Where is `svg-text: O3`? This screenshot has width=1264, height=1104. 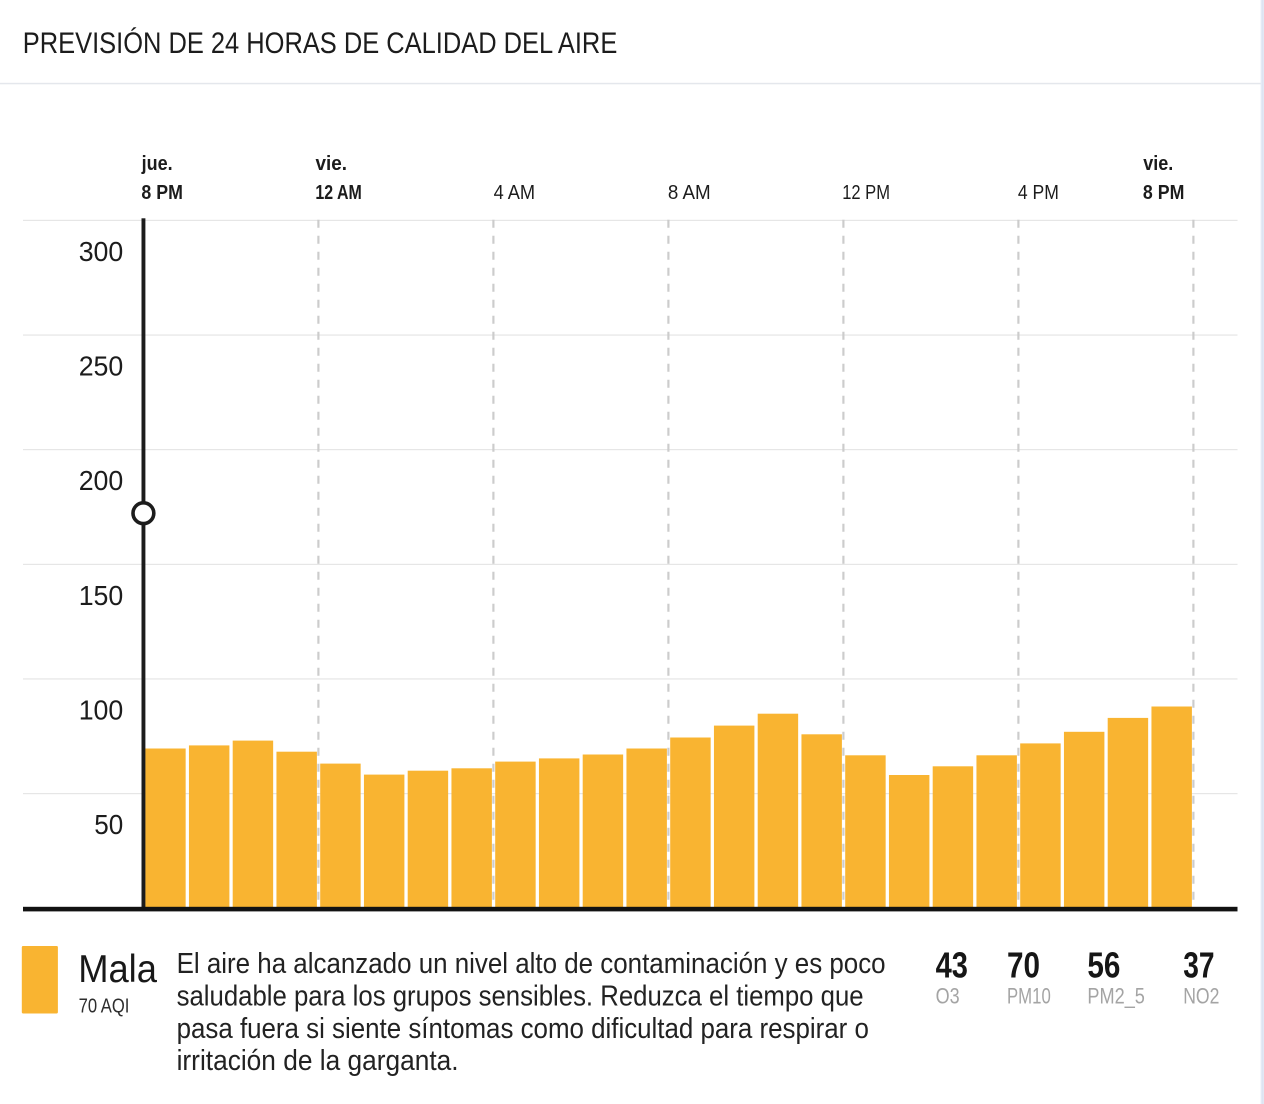
svg-text: O3 is located at coordinates (948, 996).